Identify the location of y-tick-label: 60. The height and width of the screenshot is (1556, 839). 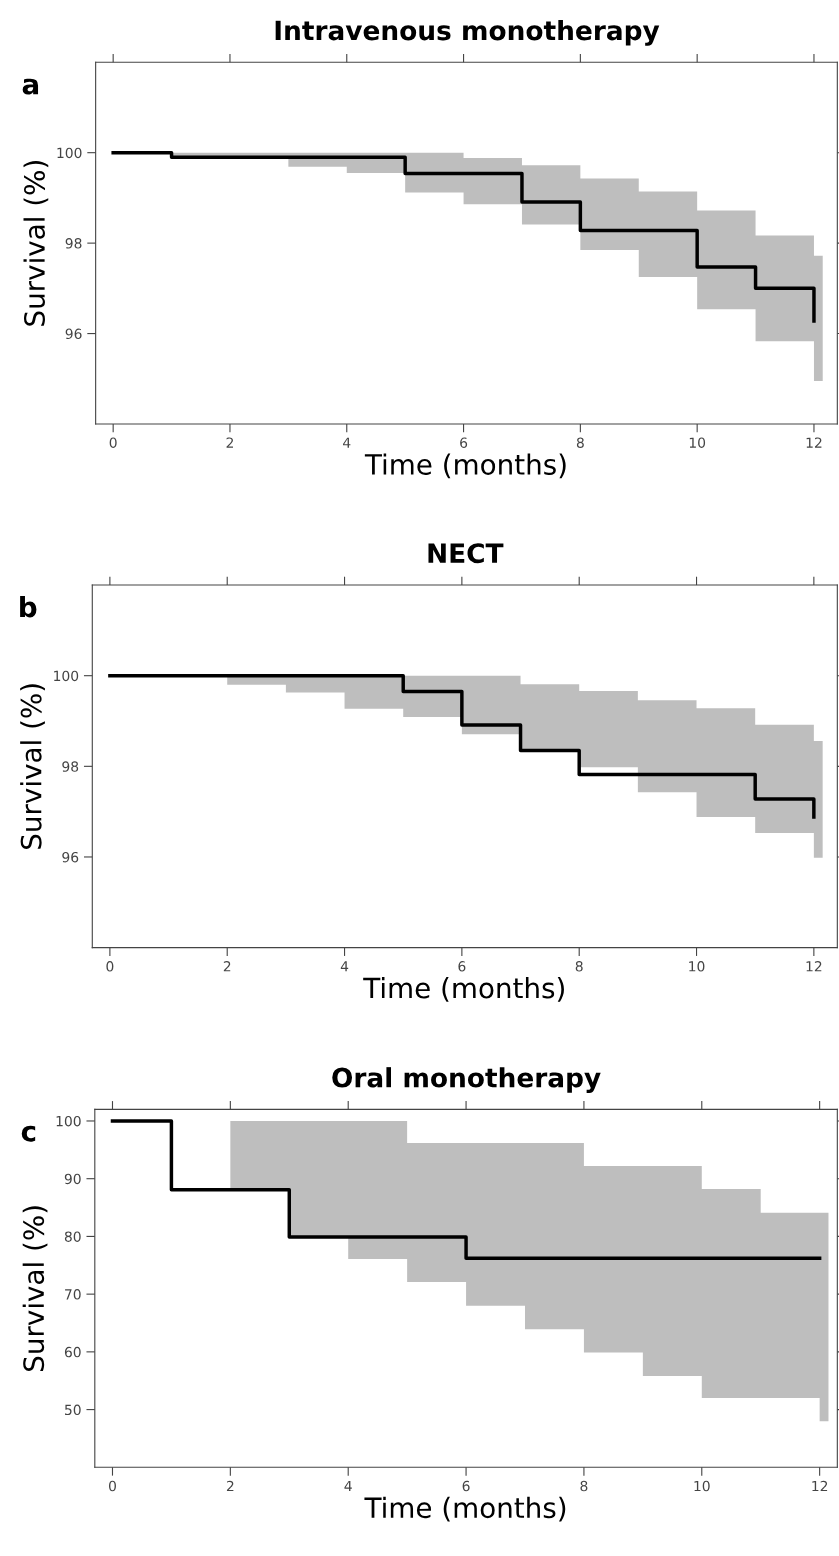
(72, 1352).